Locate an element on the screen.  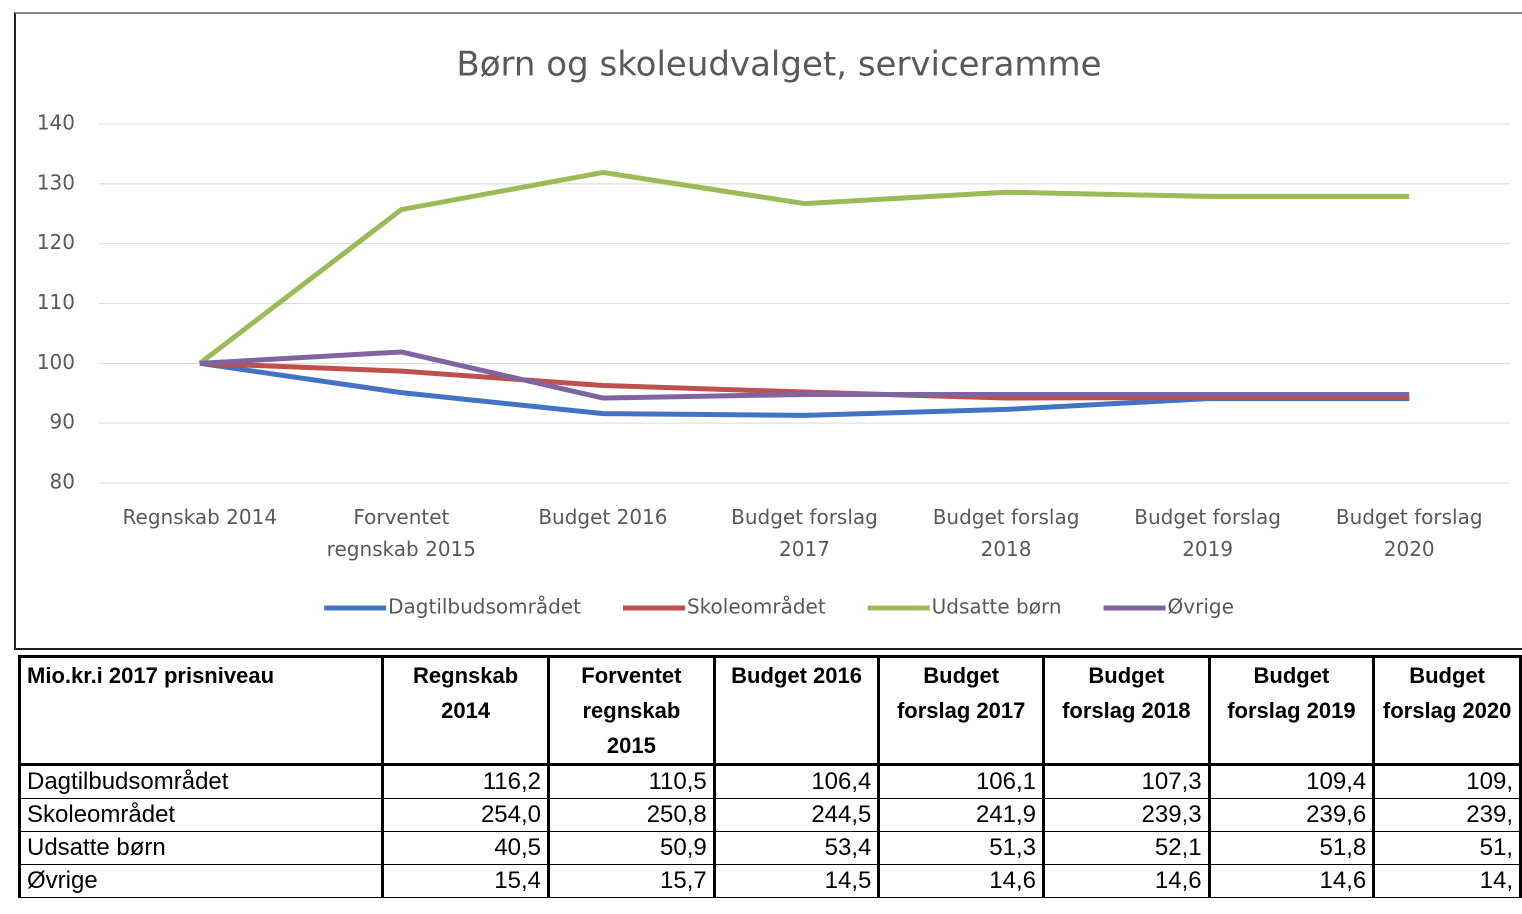
x-tick-label: Budget forslag 2018 is located at coordinates (1006, 533).